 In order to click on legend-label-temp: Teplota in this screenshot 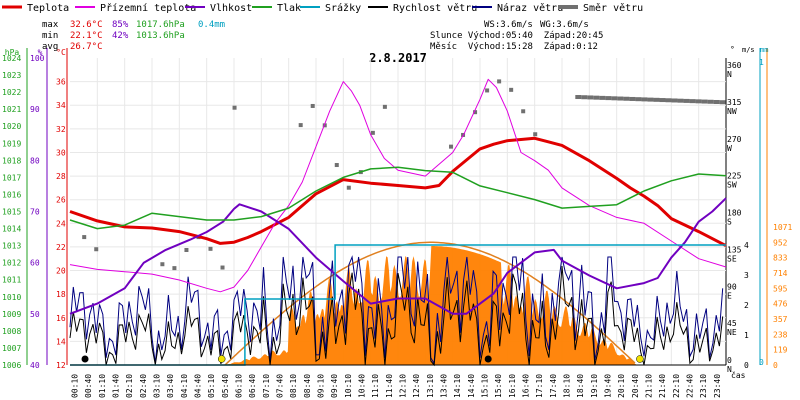, I will do `click(48, 8)`.